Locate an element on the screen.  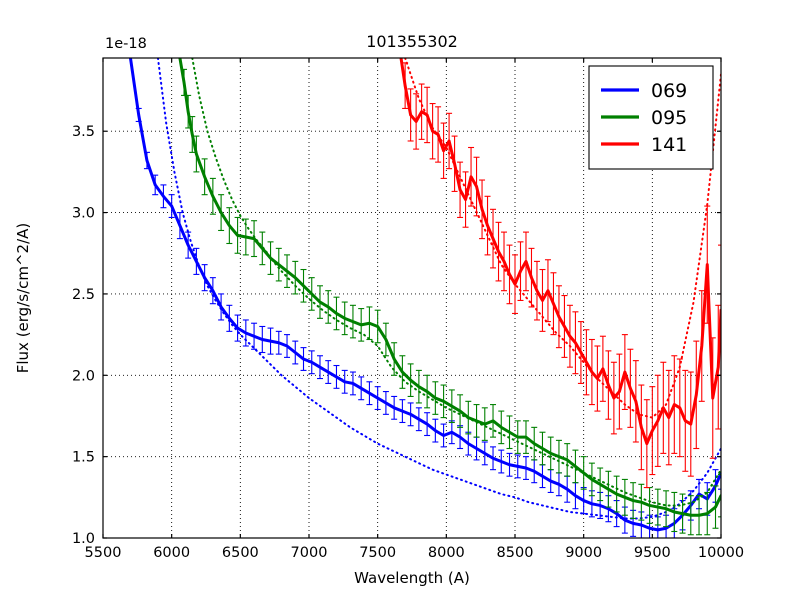
x-tick-label: 10000 is located at coordinates (721, 553).